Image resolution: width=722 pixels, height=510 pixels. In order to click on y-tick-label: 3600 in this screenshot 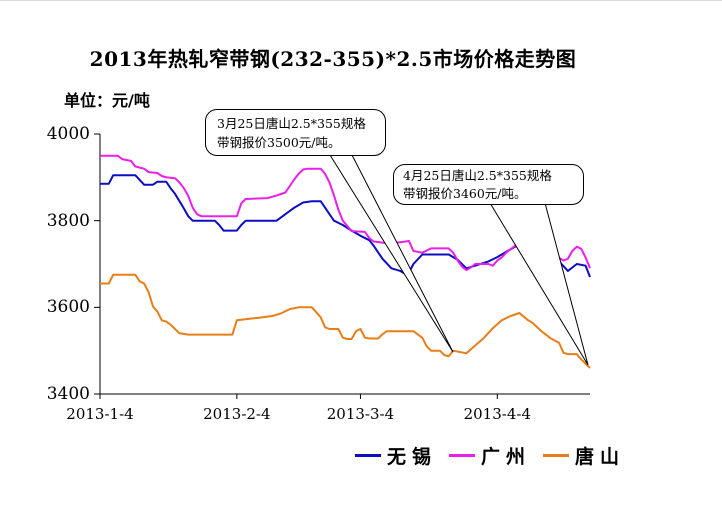, I will do `click(68, 307)`.